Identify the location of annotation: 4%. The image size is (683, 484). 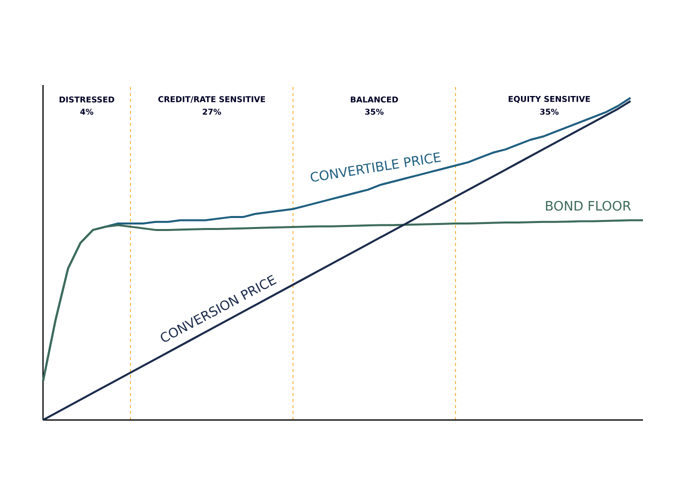
(87, 111).